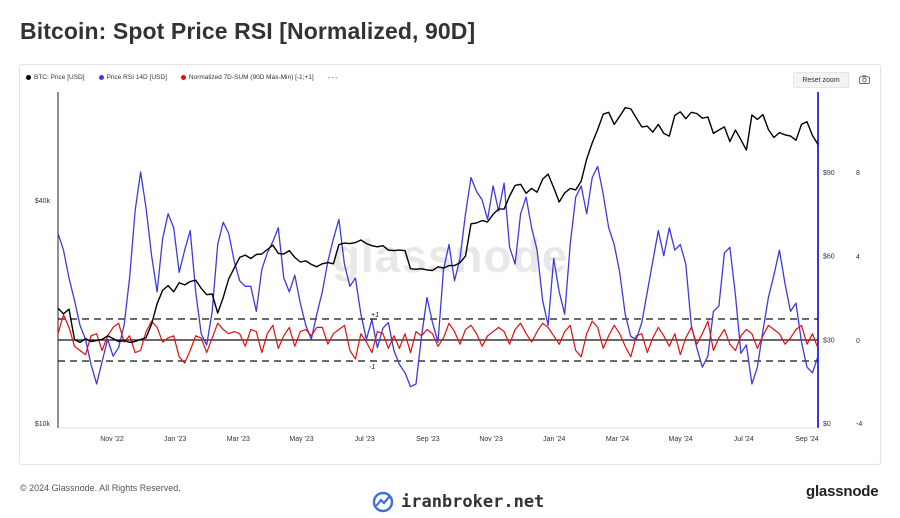 This screenshot has height=518, width=900. Describe the element at coordinates (864, 79) in the screenshot. I see `camera-icon` at that location.